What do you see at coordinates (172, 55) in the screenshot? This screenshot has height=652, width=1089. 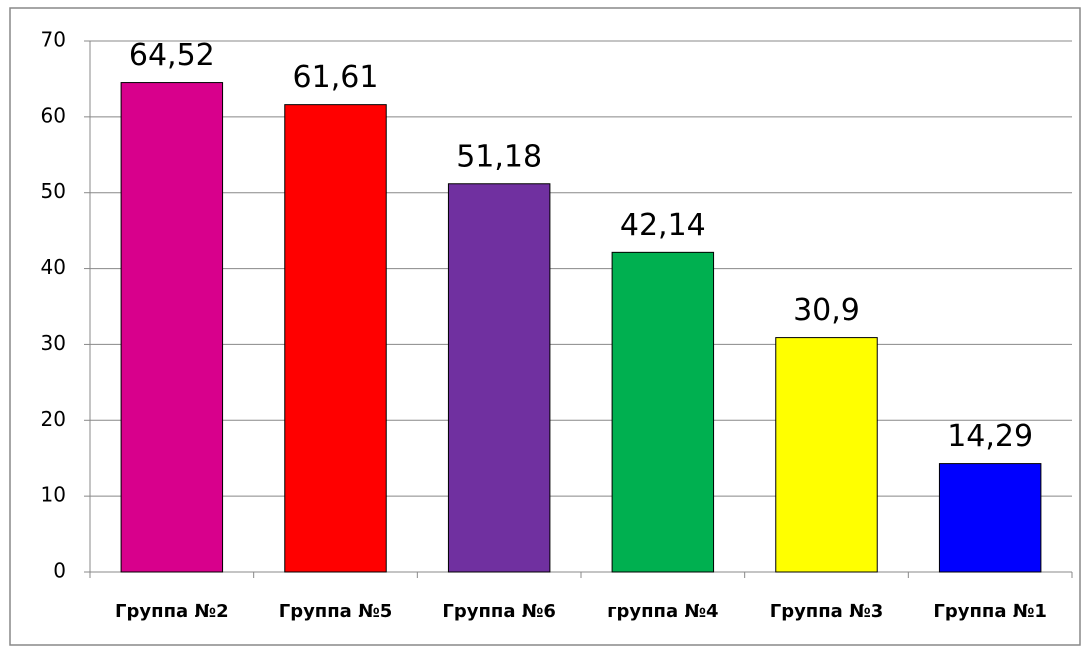 I see `value-label: 64,52` at bounding box center [172, 55].